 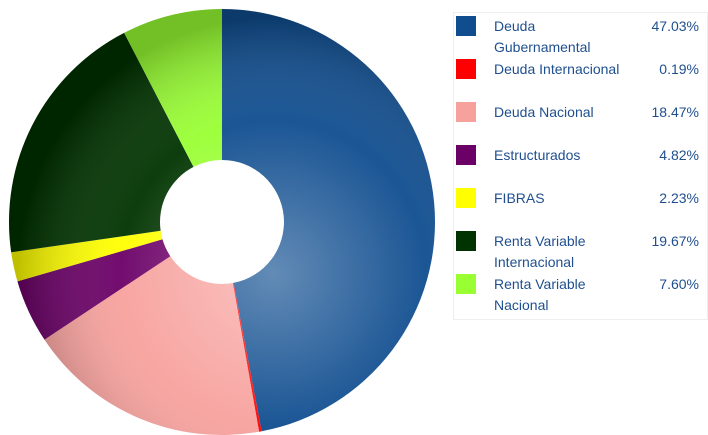 I want to click on legend-value: 19.67%, so click(x=675, y=241).